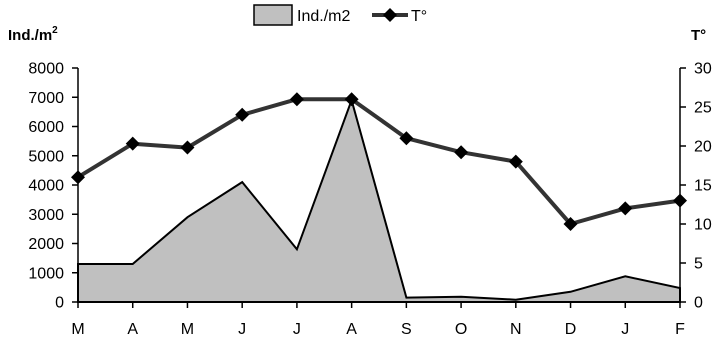 This screenshot has width=712, height=342. What do you see at coordinates (323, 16) in the screenshot?
I see `legend-label-area: Ind./m2` at bounding box center [323, 16].